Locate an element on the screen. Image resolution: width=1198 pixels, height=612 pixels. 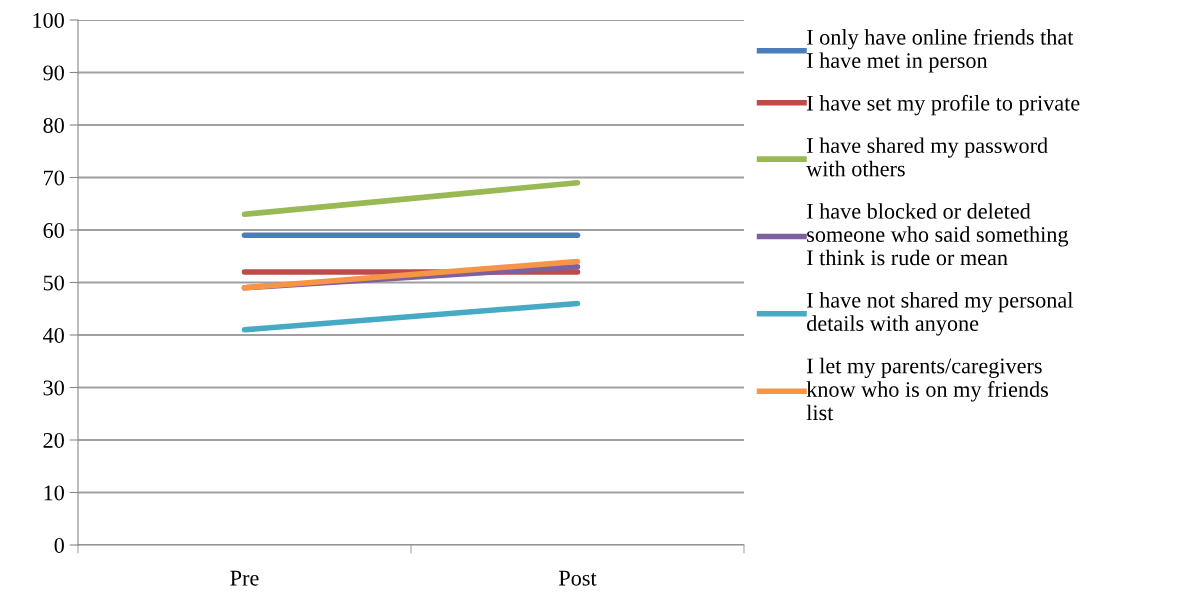
x-tick-label: Post is located at coordinates (577, 578).